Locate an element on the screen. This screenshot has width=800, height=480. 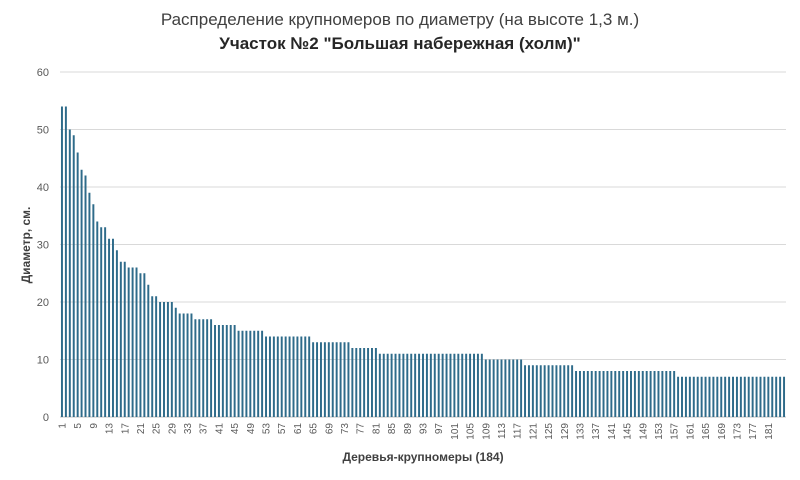
x-tick-label: 89 is located at coordinates (408, 429).